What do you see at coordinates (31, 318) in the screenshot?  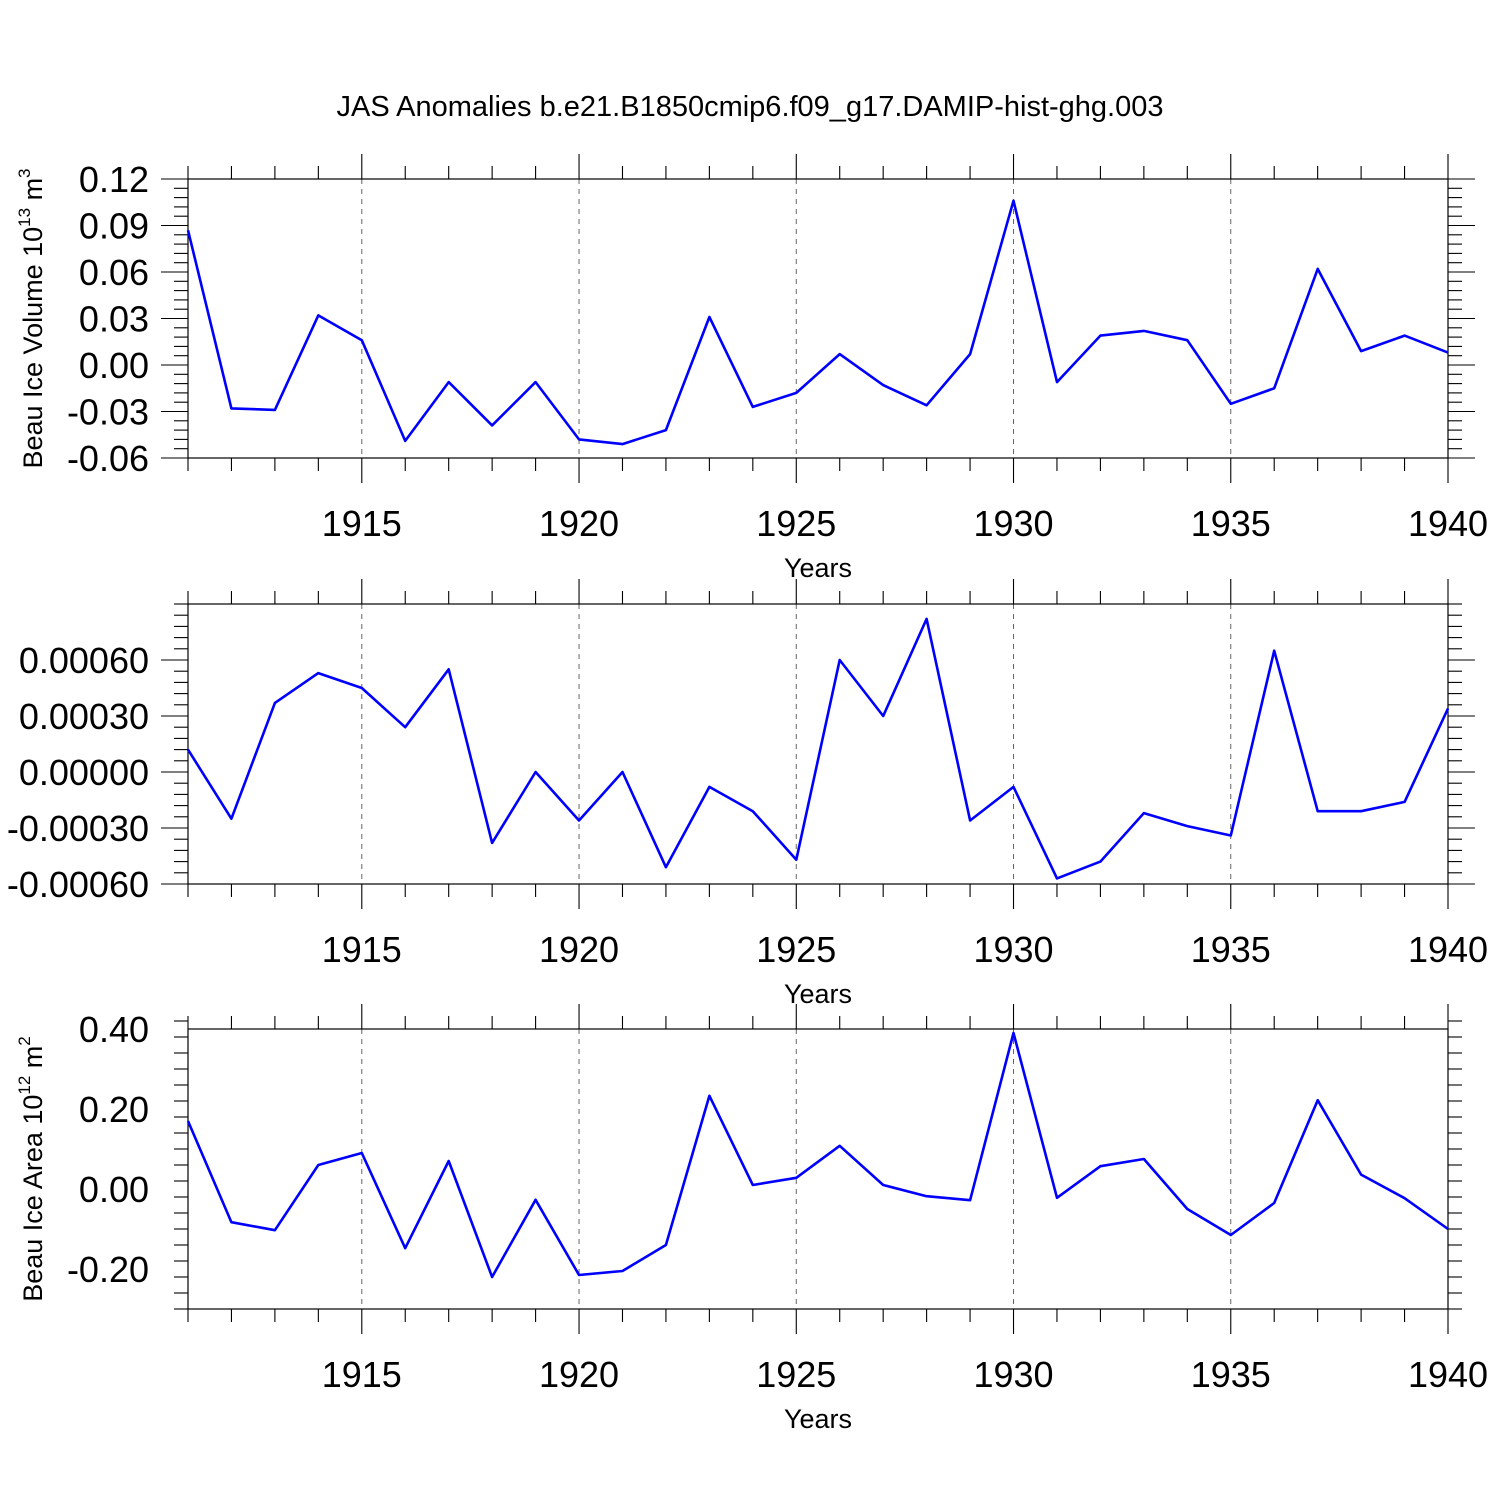 I see `y-axis-title: Beau Ice Volume 1013 m3` at bounding box center [31, 318].